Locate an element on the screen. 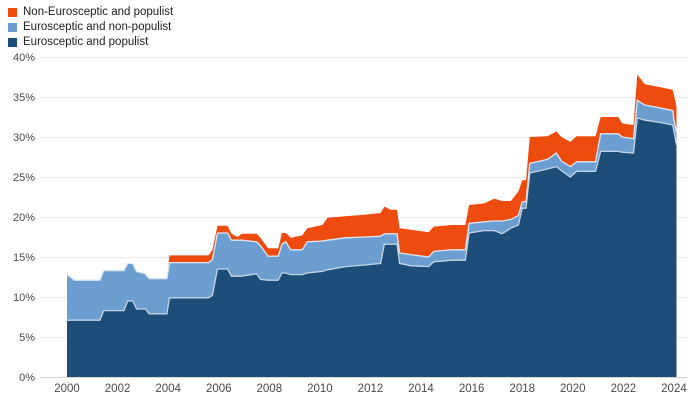 The image size is (694, 406). legend-label: Non-Eurosceptic and populist is located at coordinates (98, 12).